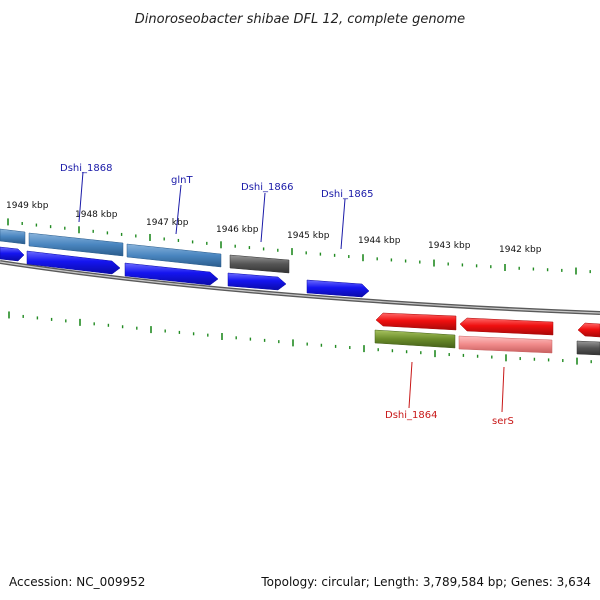  Describe the element at coordinates (77, 582) in the screenshot. I see `accession-label: Accession: NC_009952` at that location.